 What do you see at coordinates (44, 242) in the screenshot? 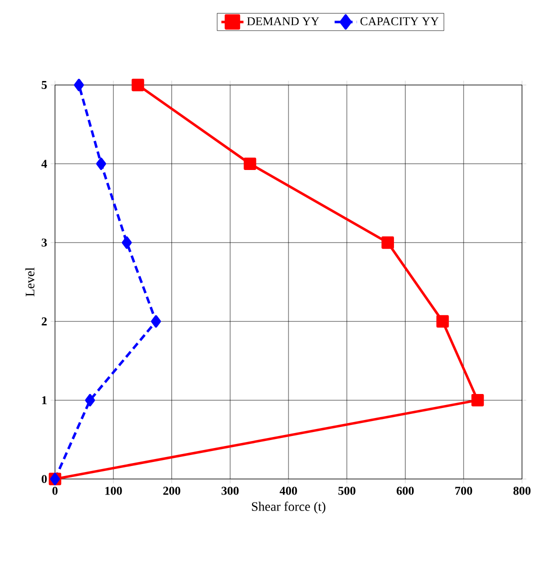
I see `y-tick-label: 3` at bounding box center [44, 242].